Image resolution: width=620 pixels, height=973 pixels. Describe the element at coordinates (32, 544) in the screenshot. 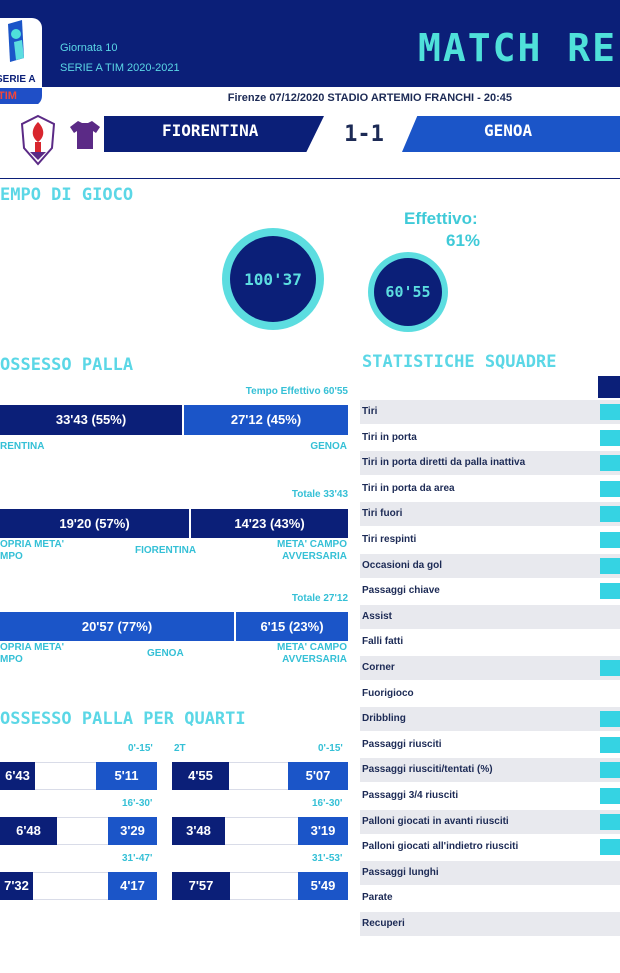

I see `fio-own-half-label-1: OPRIA META'` at that location.